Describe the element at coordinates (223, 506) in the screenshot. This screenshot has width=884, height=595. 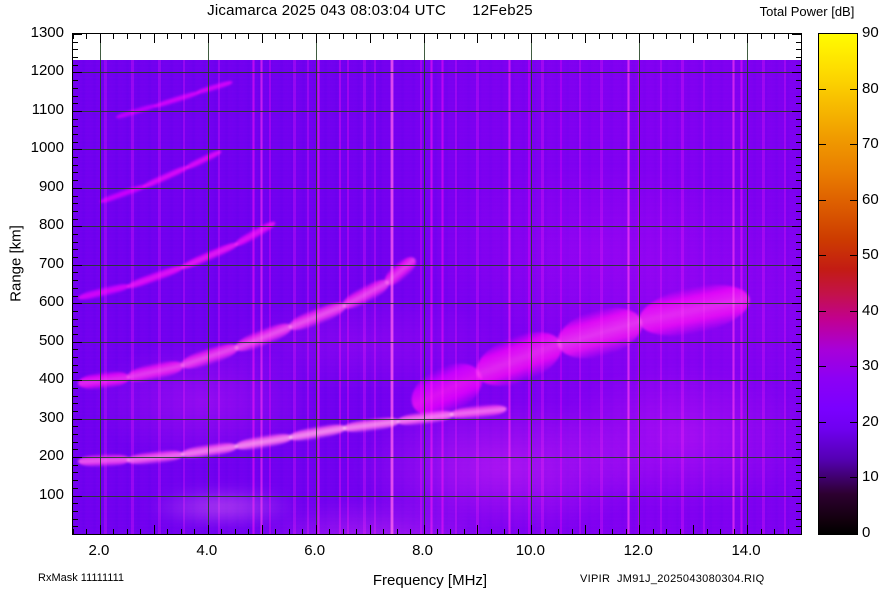
I see `blob-e-bright` at that location.